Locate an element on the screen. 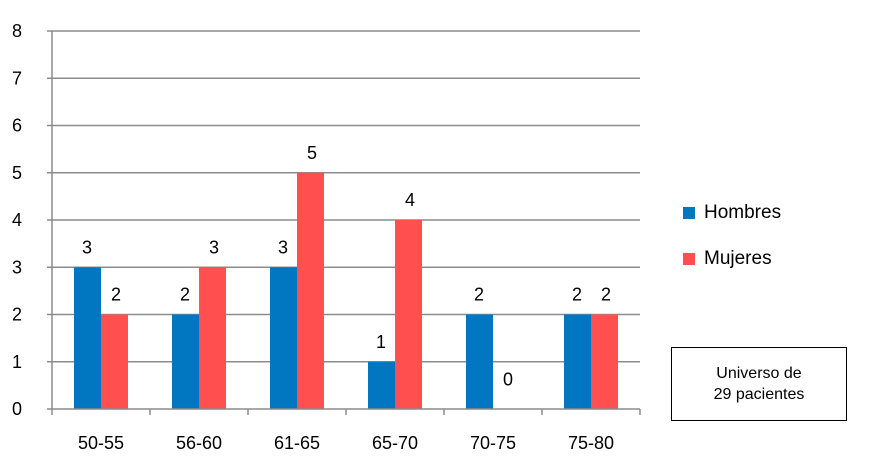  data-label-hombres-70-75: 2 is located at coordinates (479, 295).